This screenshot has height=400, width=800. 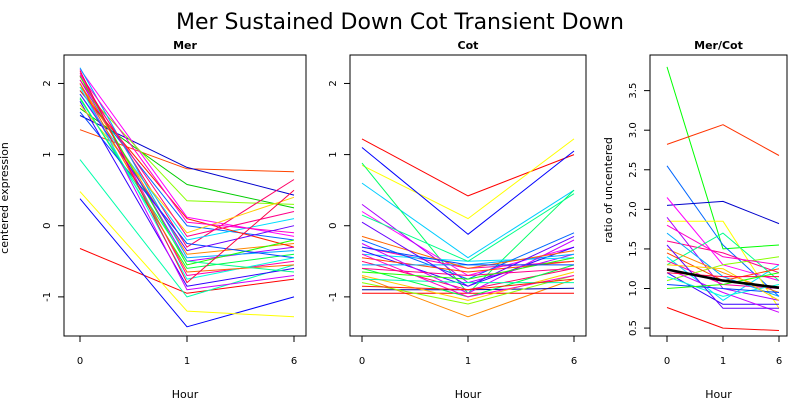 I want to click on y-tick-label: 2.5, so click(x=633, y=170).